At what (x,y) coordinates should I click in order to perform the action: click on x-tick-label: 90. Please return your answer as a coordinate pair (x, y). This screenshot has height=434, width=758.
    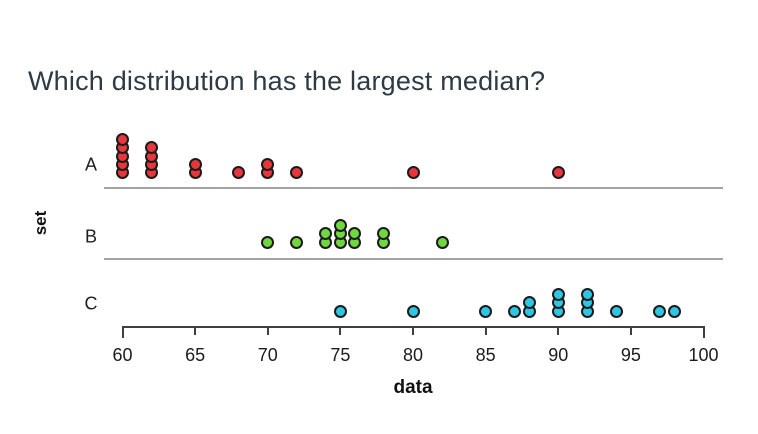
    Looking at the image, I should click on (558, 355).